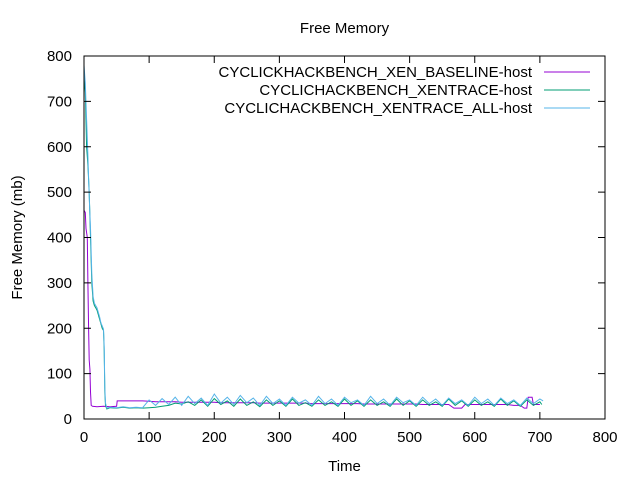 This screenshot has height=480, width=640. Describe the element at coordinates (474, 437) in the screenshot. I see `x-tick-label: 600` at that location.